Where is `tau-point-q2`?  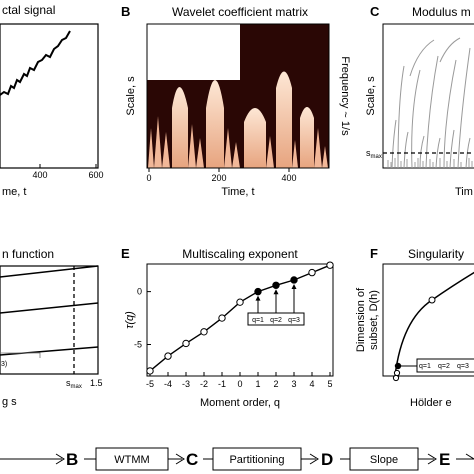 tau-point-q2 is located at coordinates (276, 285).